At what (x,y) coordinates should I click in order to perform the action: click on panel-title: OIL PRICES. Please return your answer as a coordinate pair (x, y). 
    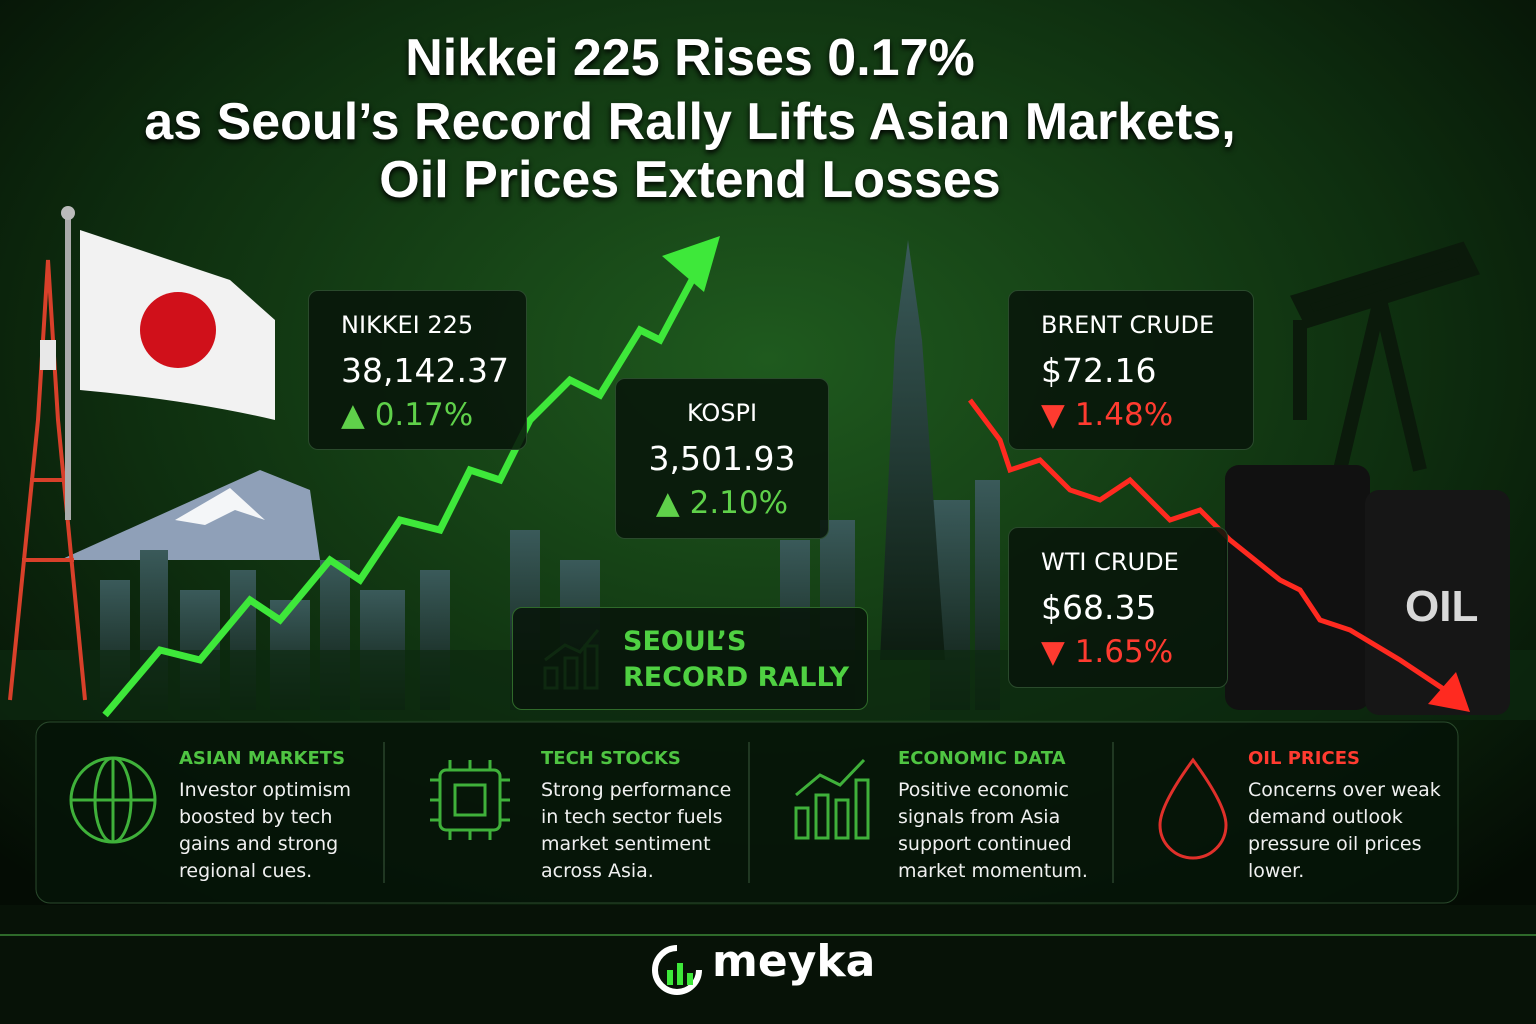
    Looking at the image, I should click on (1304, 758).